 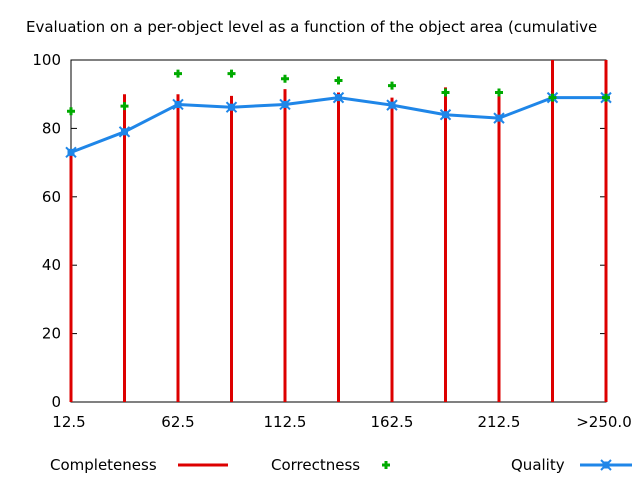 I want to click on legend-quality-x, so click(x=606, y=465).